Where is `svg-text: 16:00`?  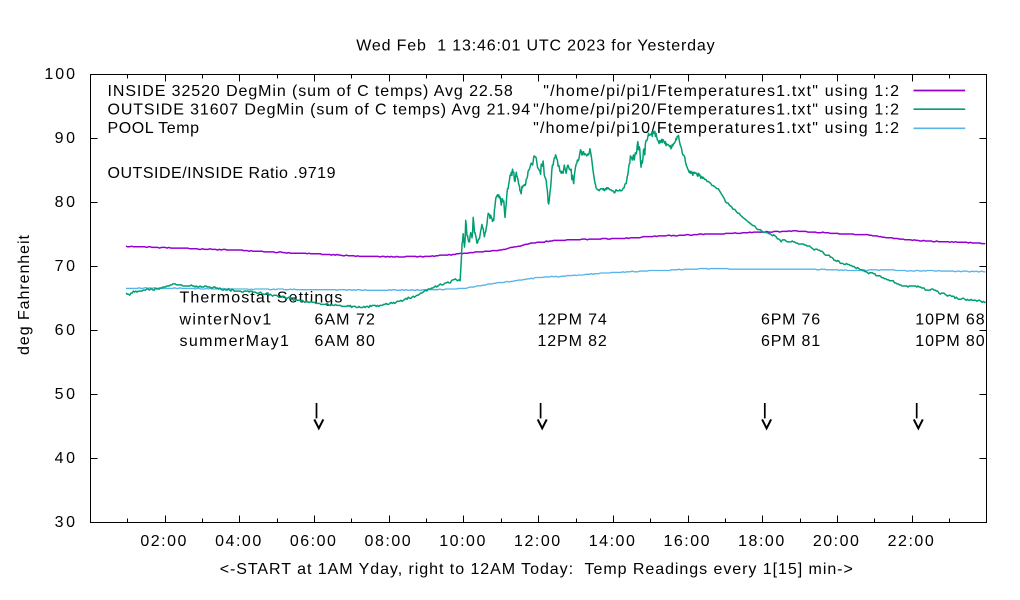
svg-text: 16:00 is located at coordinates (686, 541).